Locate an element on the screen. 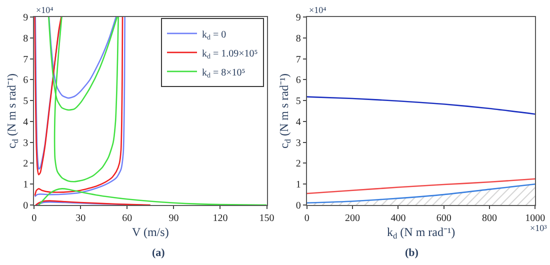 The height and width of the screenshot is (265, 550). text: (a) is located at coordinates (159, 253).